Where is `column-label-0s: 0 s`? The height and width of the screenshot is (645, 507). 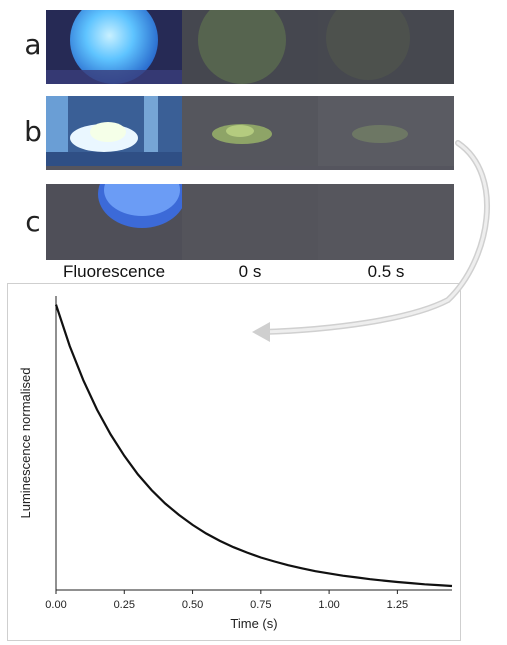 column-label-0s: 0 s is located at coordinates (250, 271).